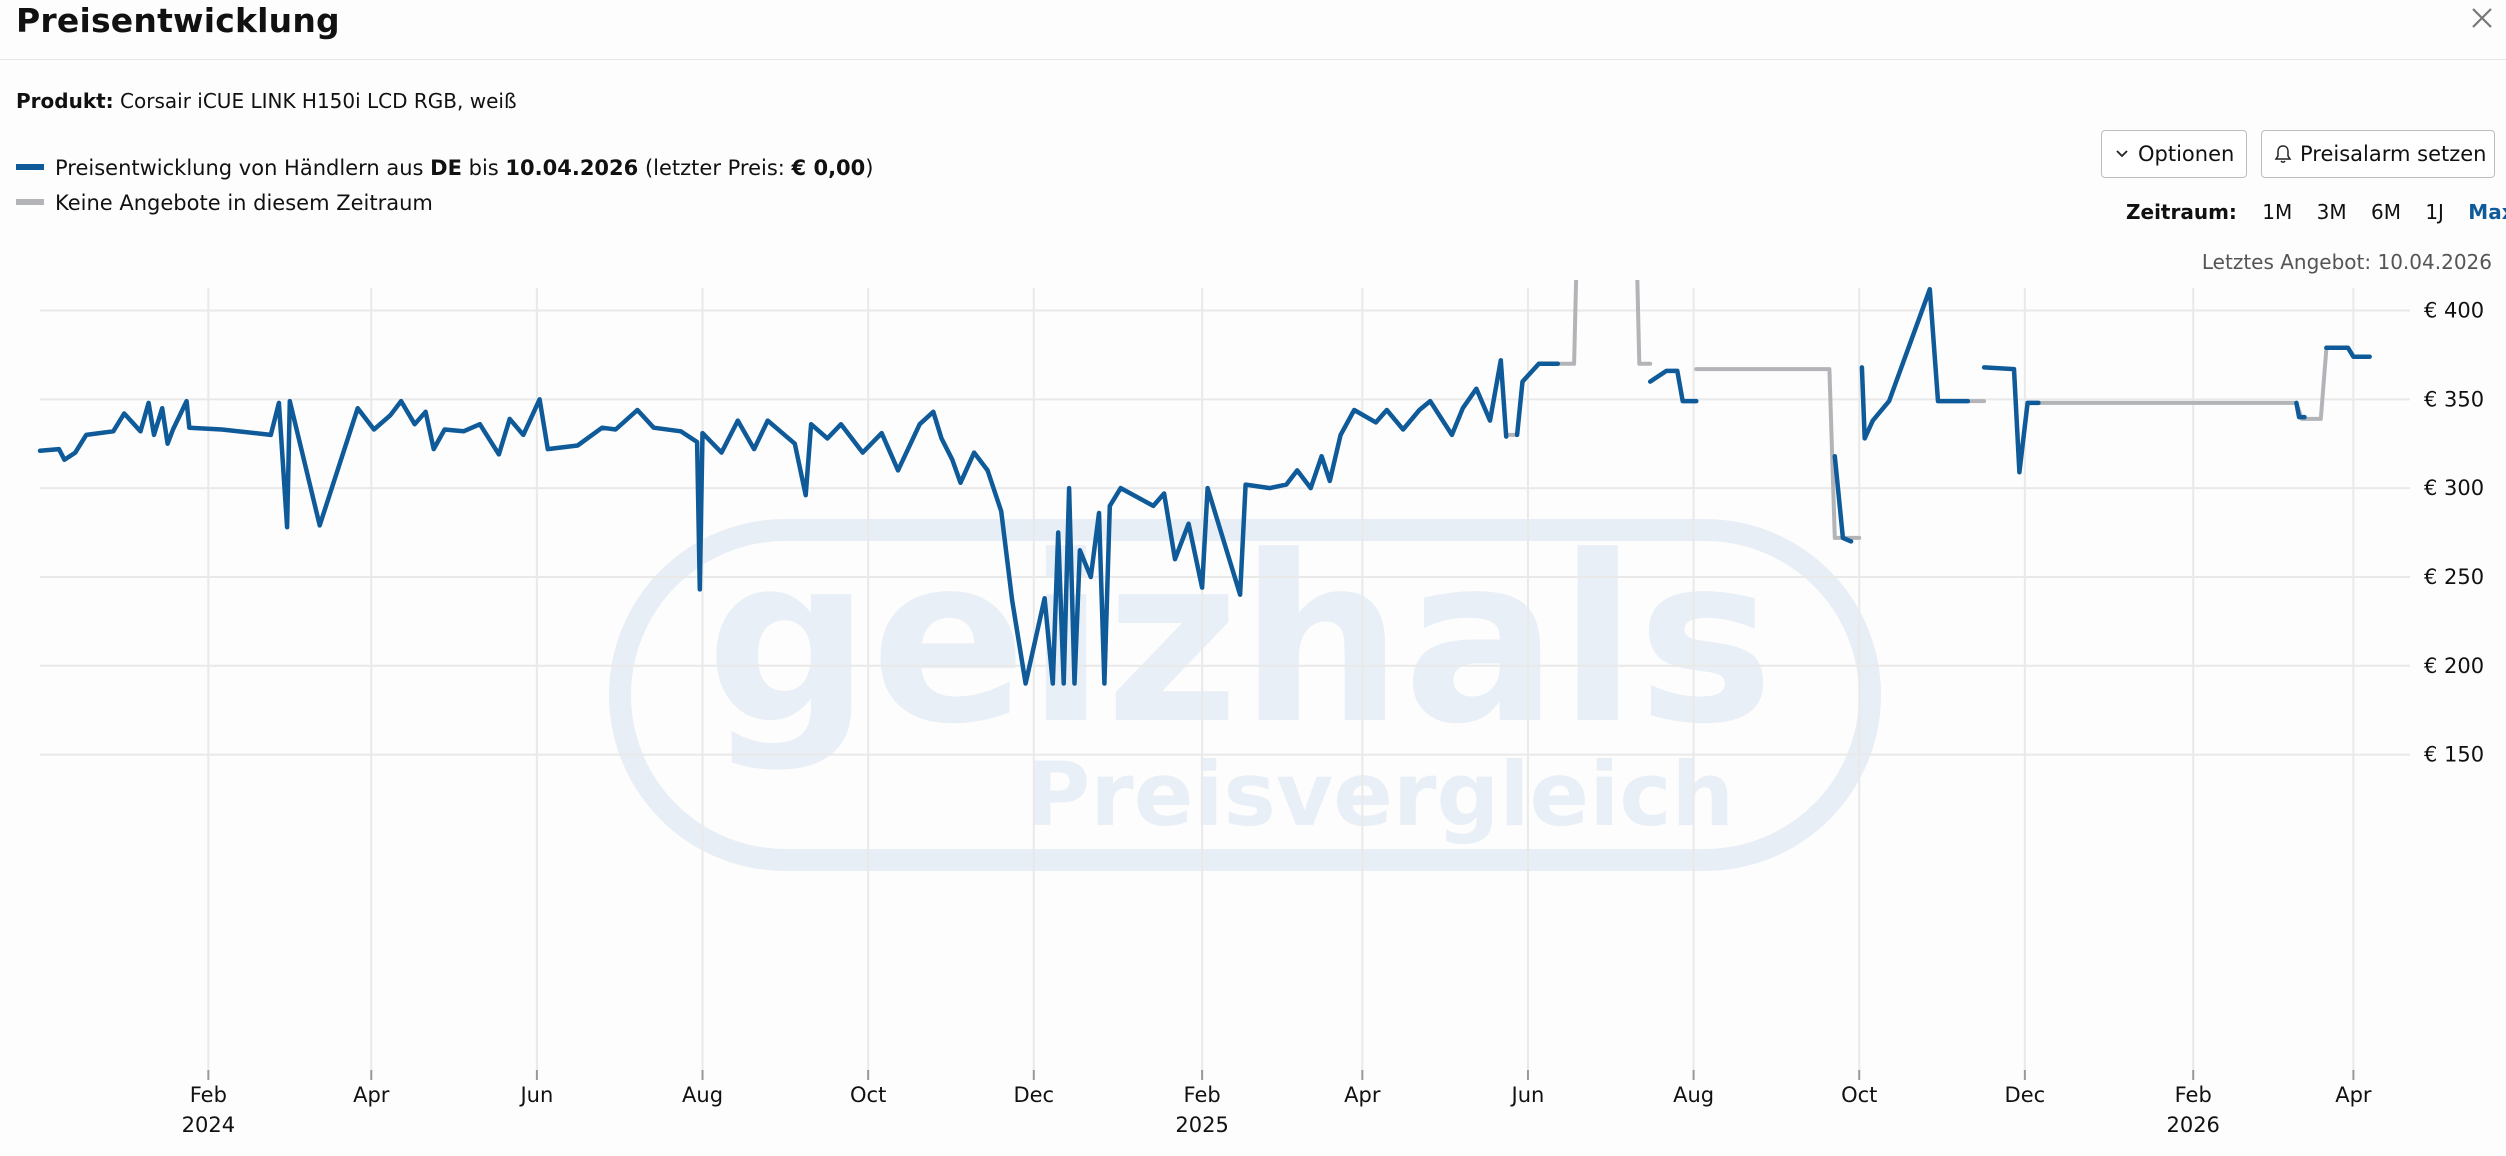 This screenshot has height=1156, width=2506. I want to click on legend-last-price: € 0,00, so click(828, 168).